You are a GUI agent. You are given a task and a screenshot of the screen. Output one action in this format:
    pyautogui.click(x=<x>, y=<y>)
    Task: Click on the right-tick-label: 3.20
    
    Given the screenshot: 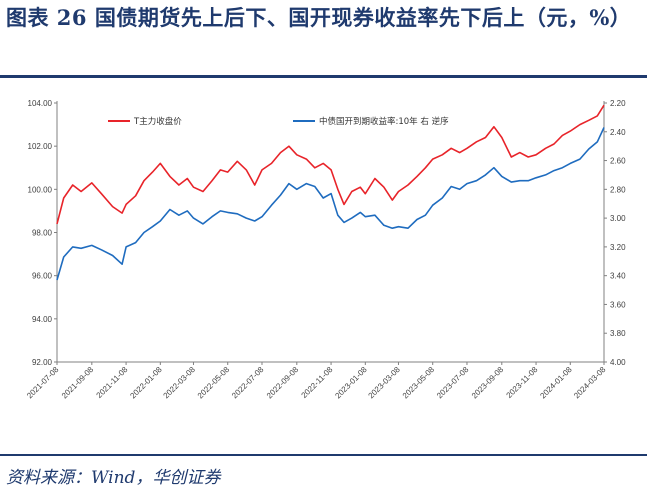 What is the action you would take?
    pyautogui.click(x=618, y=247)
    